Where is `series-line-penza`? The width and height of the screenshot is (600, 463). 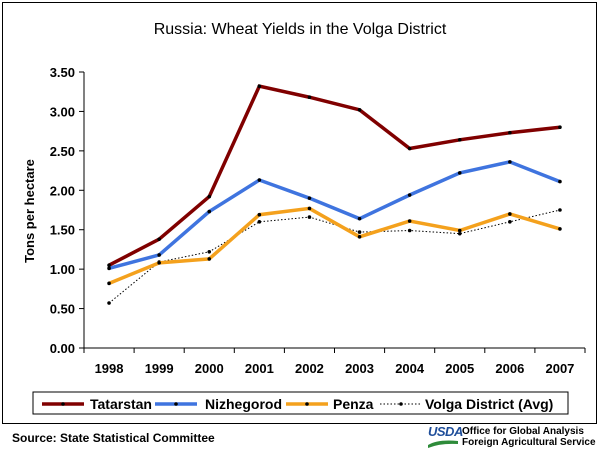 series-line-penza is located at coordinates (334, 245).